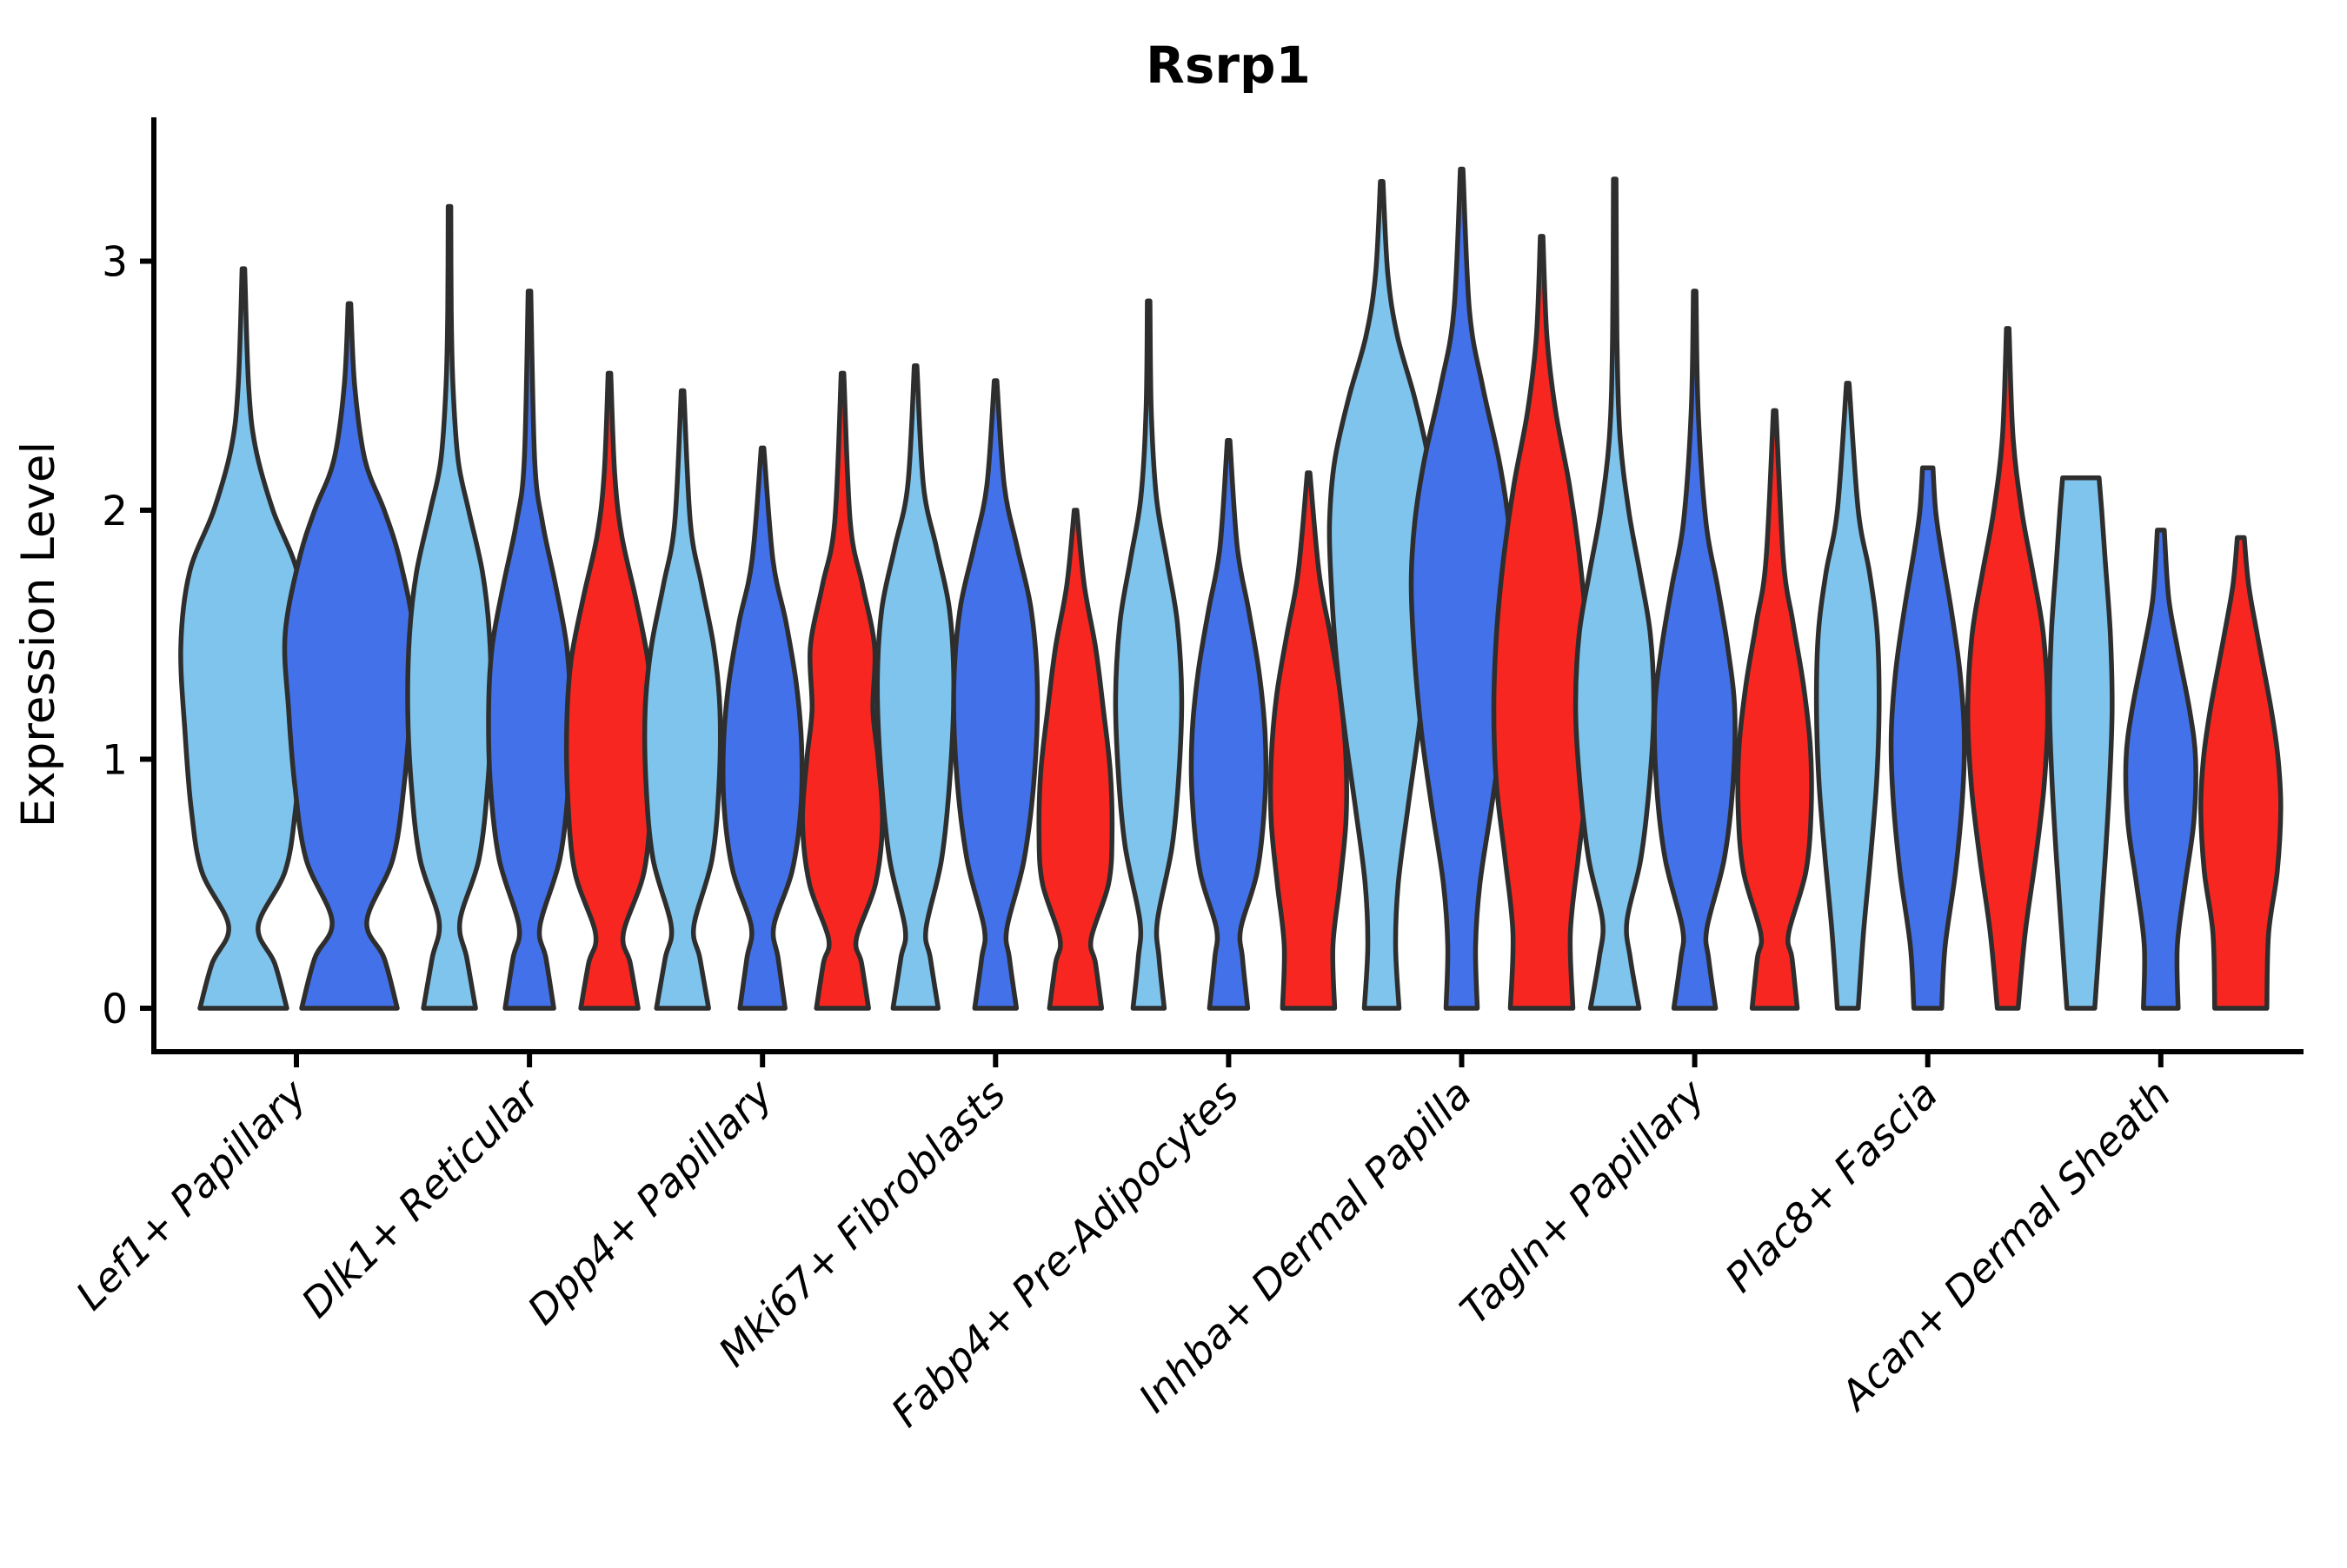  I want to click on violin-plac8-fascia-split3, so click(2008, 668).